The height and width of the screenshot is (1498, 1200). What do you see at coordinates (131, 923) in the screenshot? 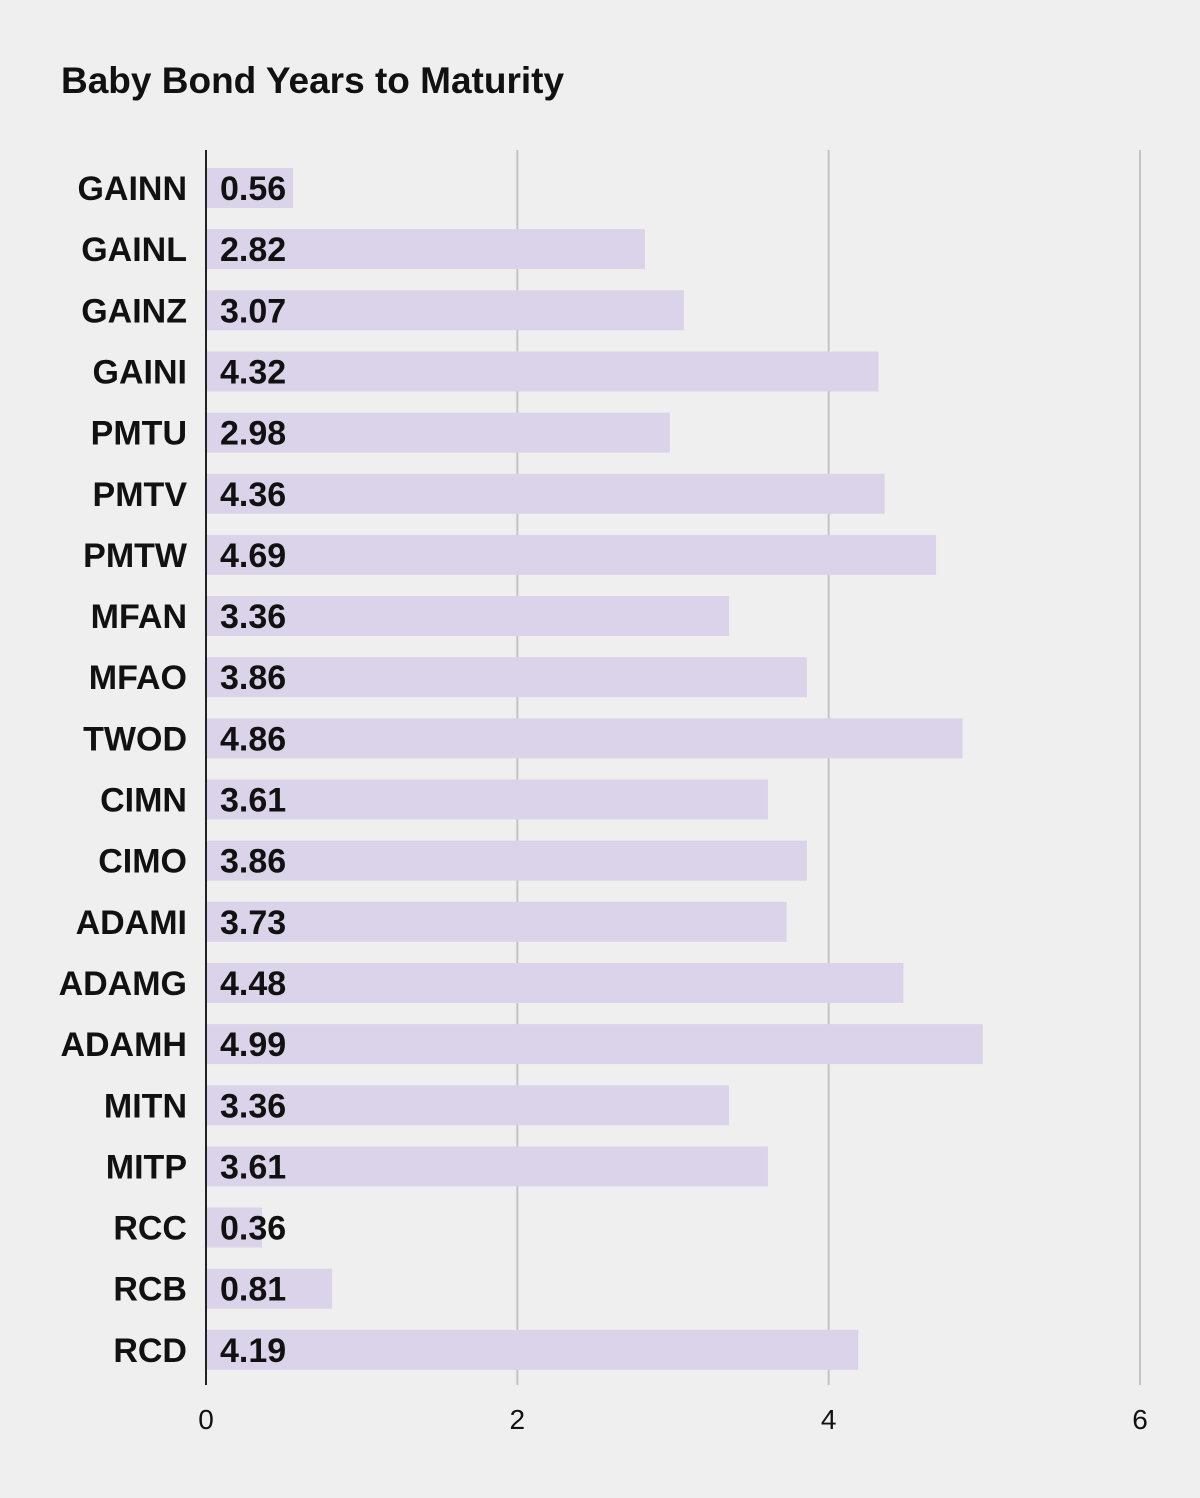
I see `category-label: ADAMI` at bounding box center [131, 923].